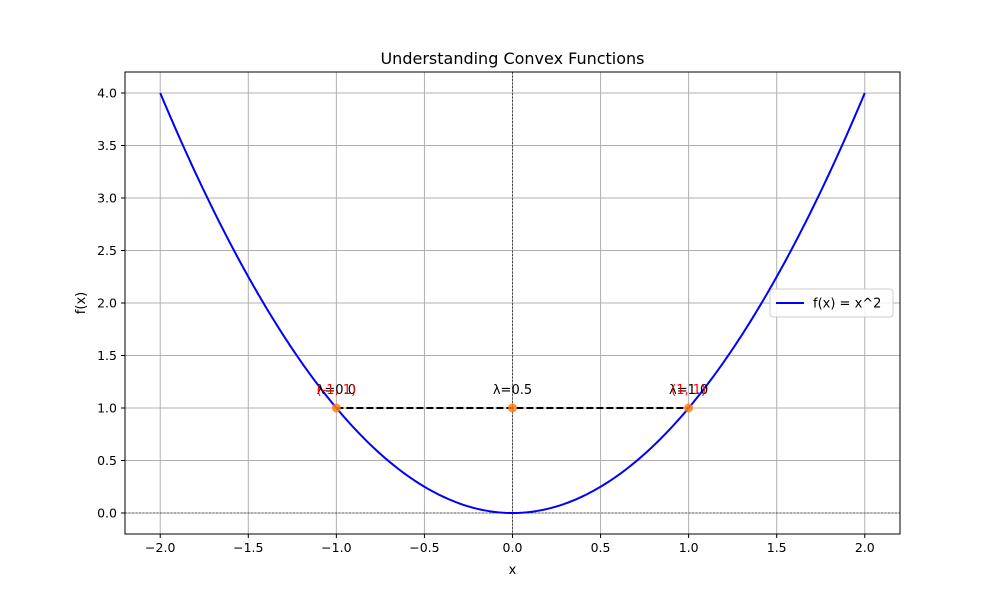 The height and width of the screenshot is (600, 1000). What do you see at coordinates (107, 460) in the screenshot?
I see `y-tick-label: 0.5` at bounding box center [107, 460].